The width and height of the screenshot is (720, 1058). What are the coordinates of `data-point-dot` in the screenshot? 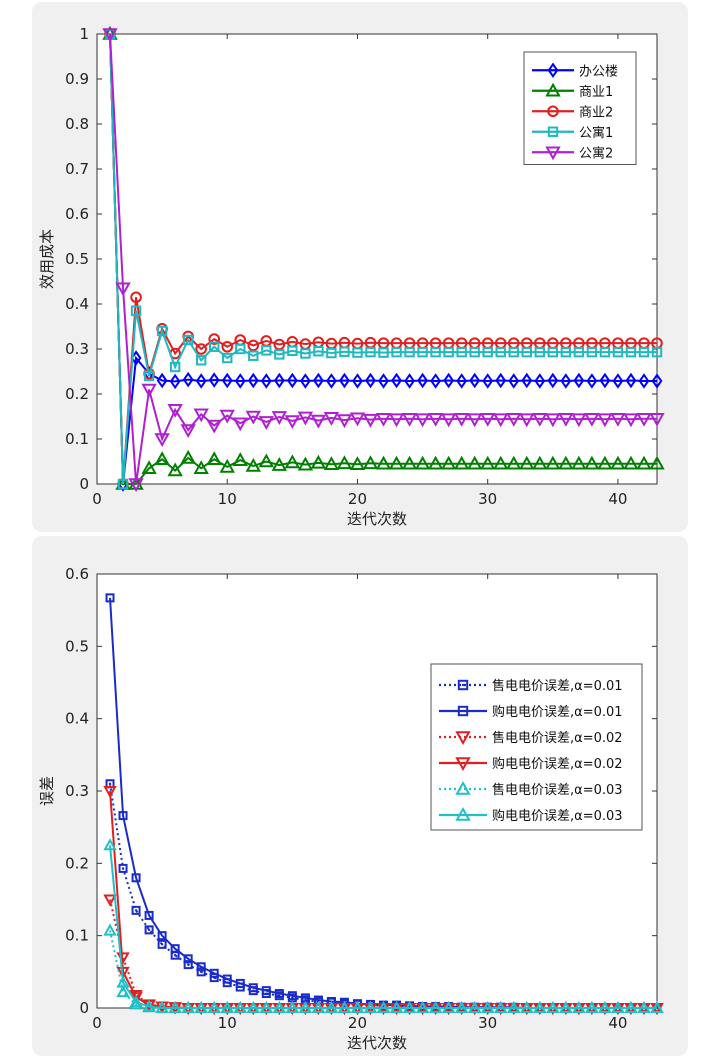 It's located at (123, 868).